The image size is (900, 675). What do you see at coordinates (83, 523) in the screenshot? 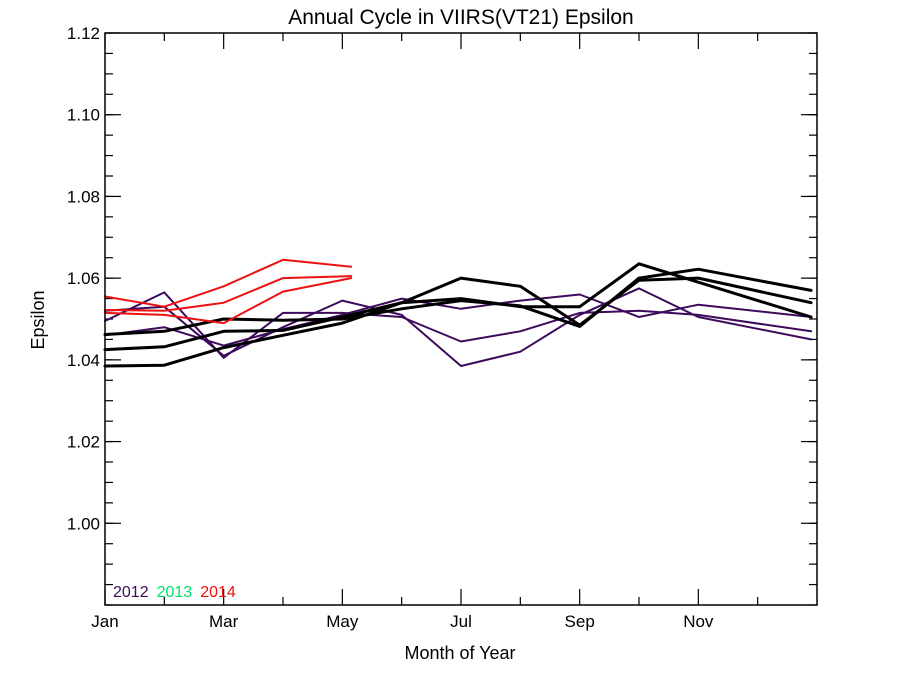
I see `y-tick-label: 1.00` at bounding box center [83, 523].